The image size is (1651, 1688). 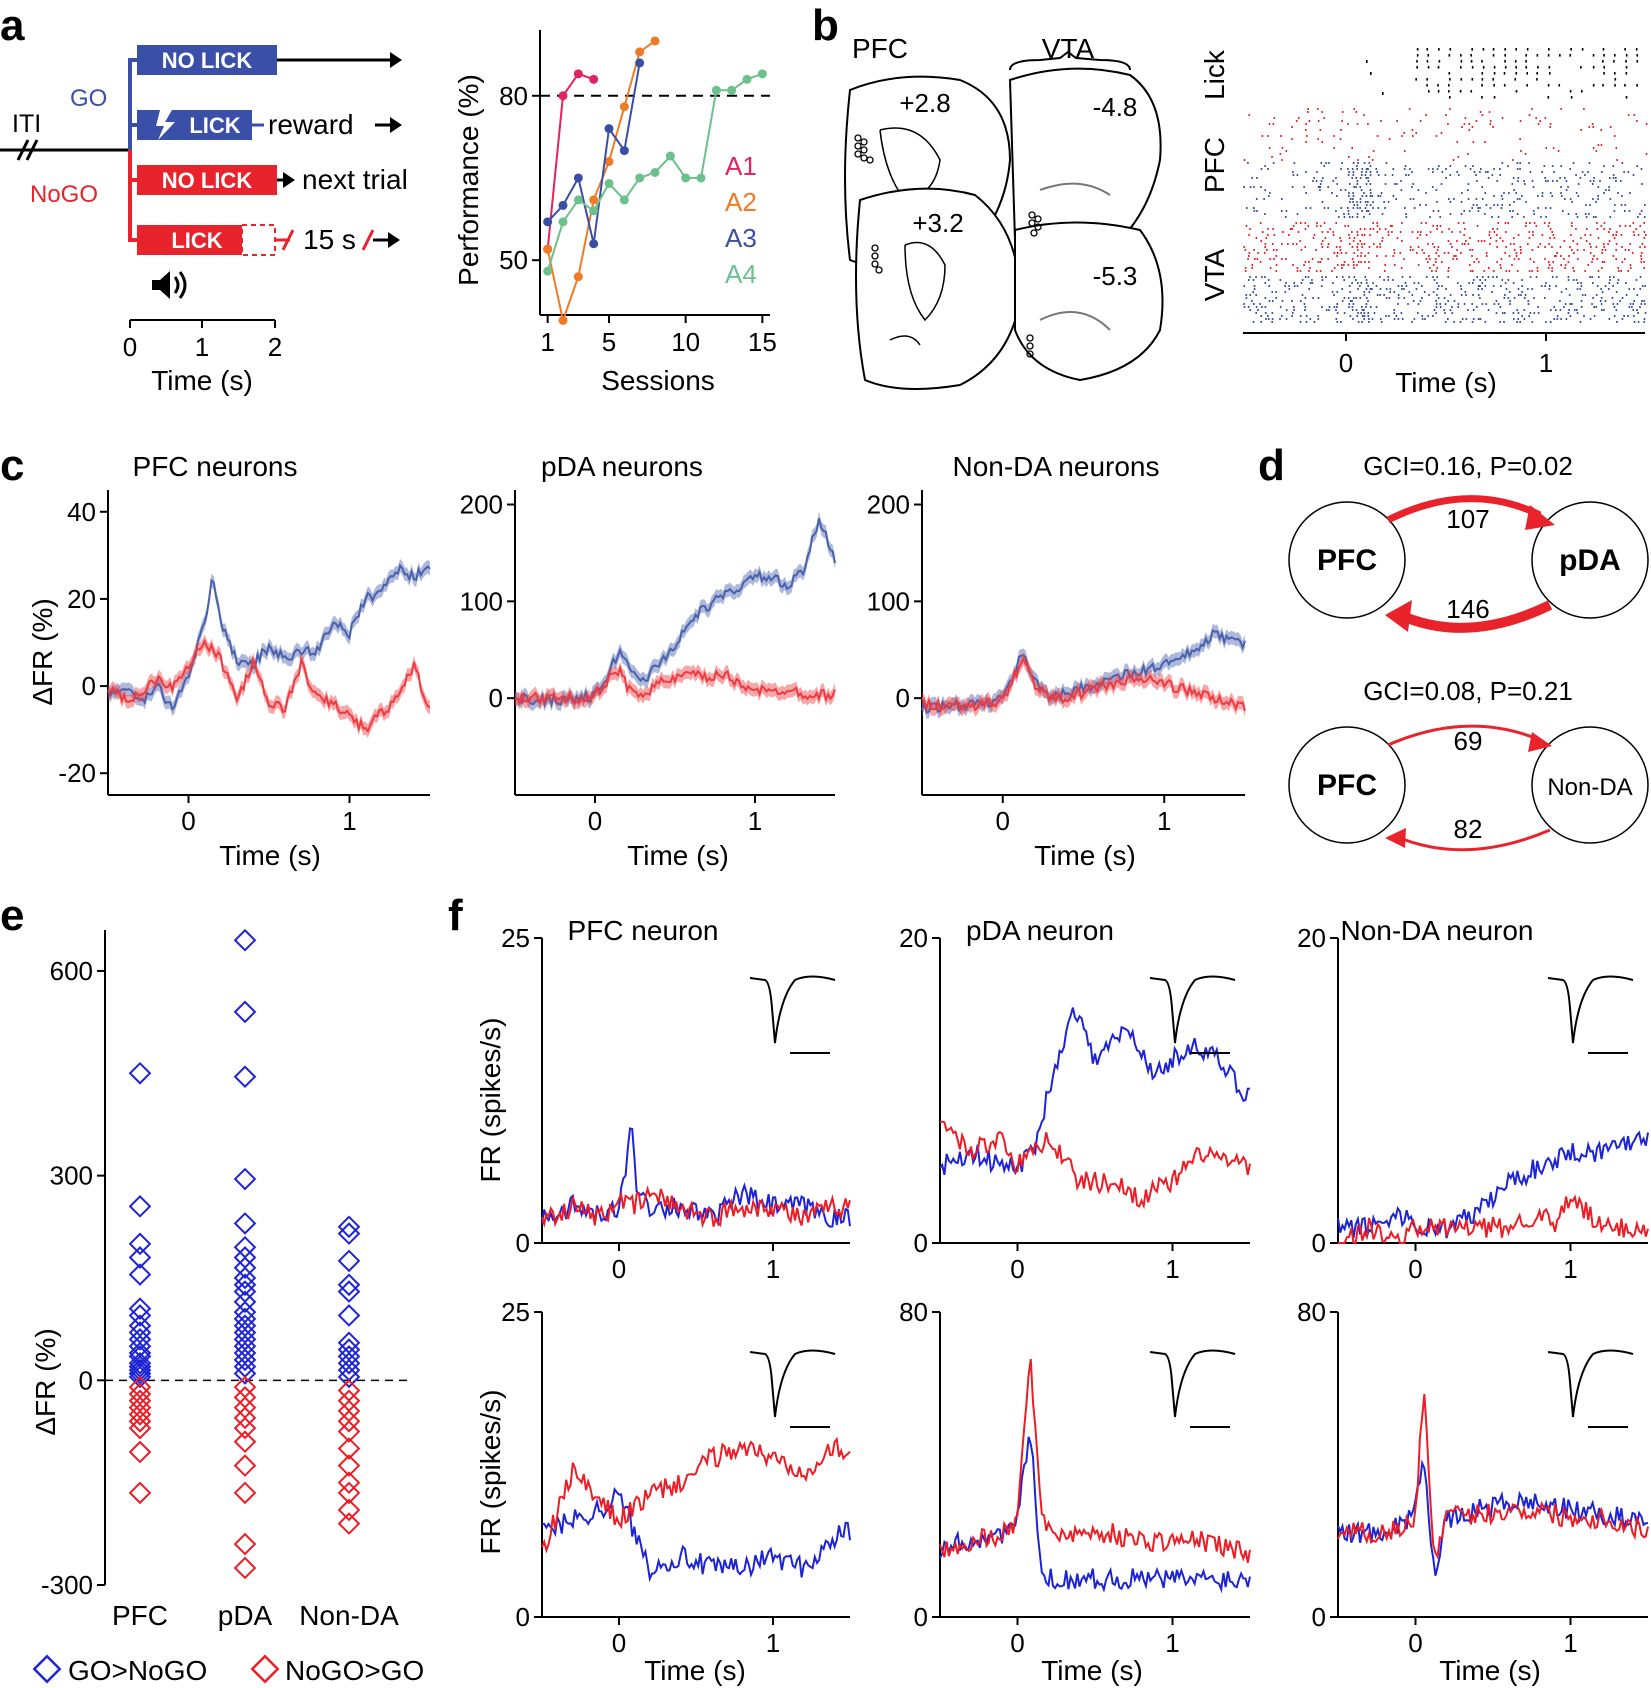 I want to click on ytick-label: 0, so click(x=1319, y=1617).